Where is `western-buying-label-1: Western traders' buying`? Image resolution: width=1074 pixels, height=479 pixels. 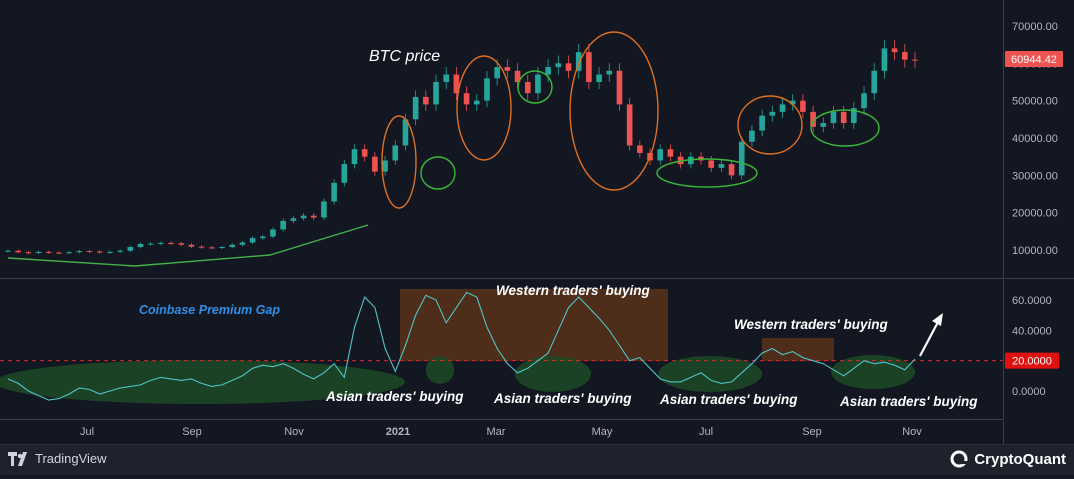 western-buying-label-1: Western traders' buying is located at coordinates (573, 290).